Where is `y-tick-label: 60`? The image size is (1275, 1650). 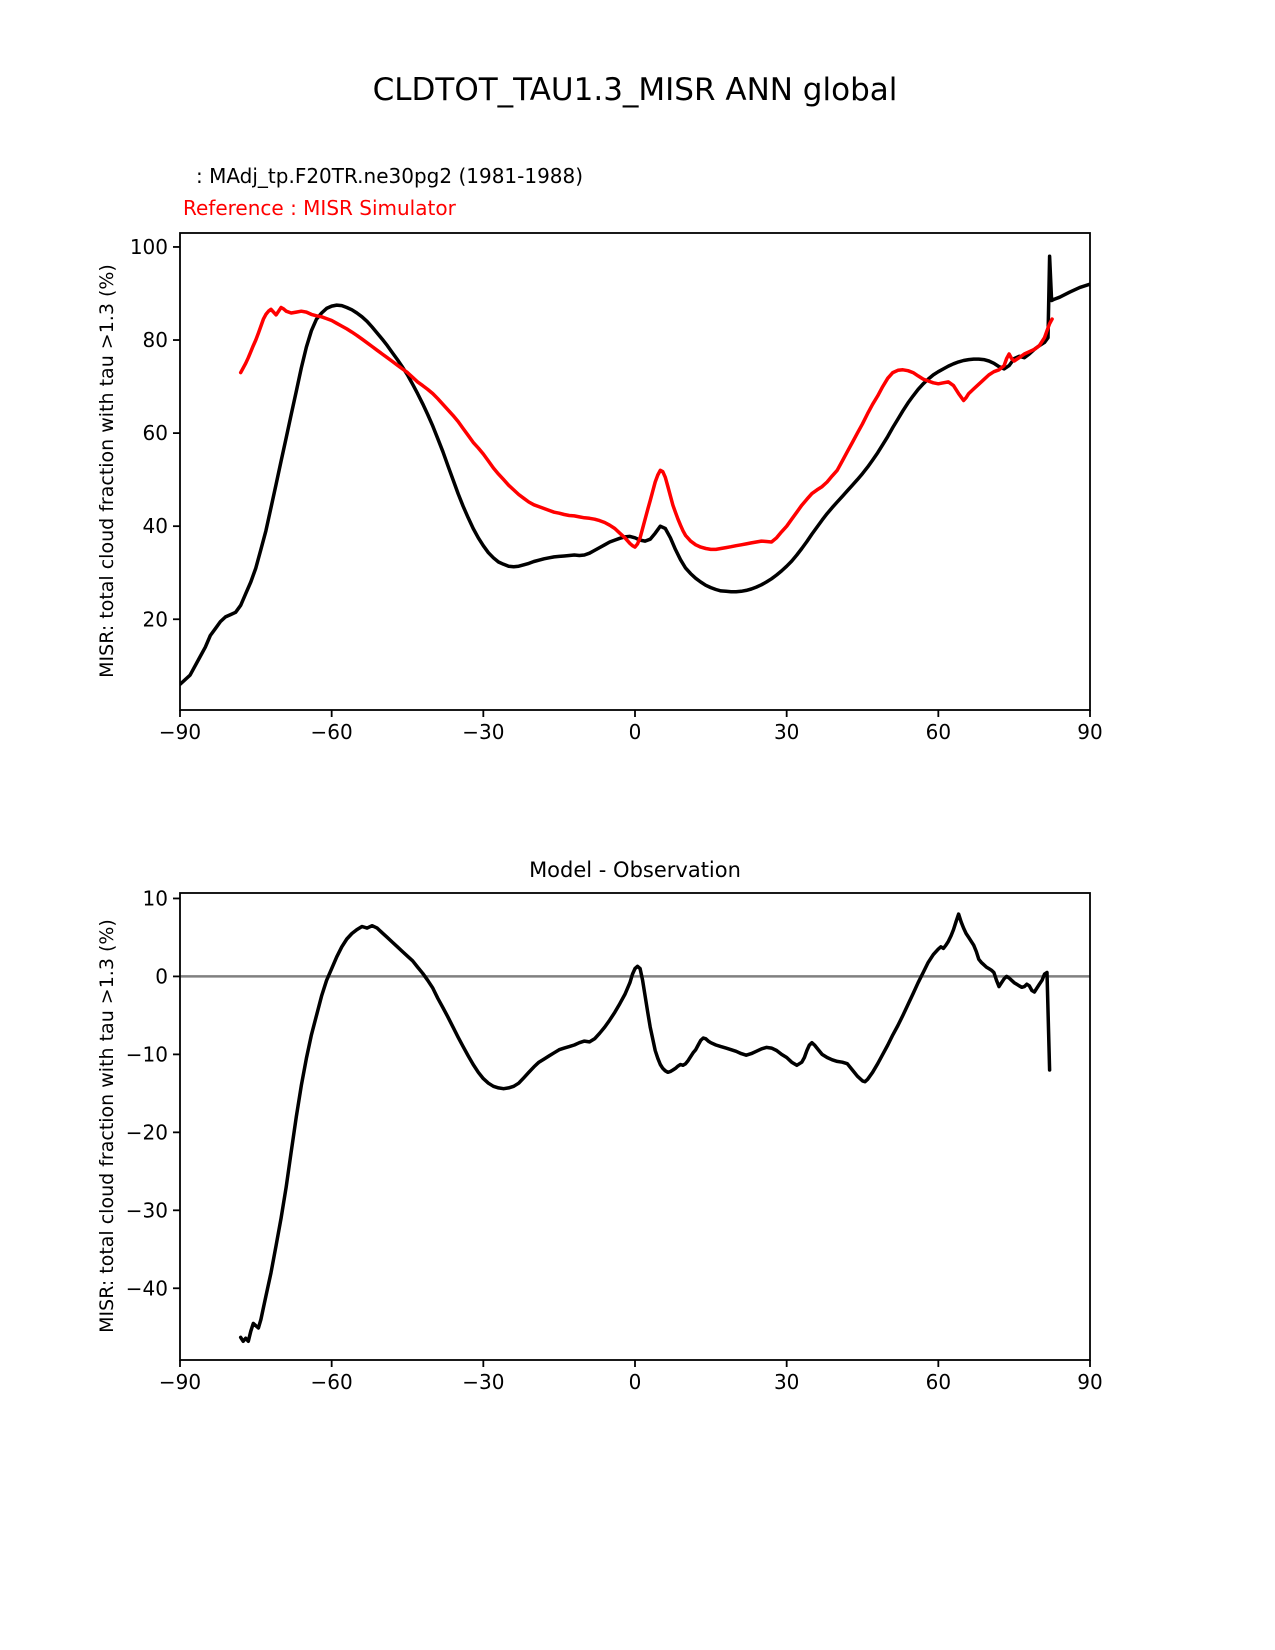 y-tick-label: 60 is located at coordinates (155, 433).